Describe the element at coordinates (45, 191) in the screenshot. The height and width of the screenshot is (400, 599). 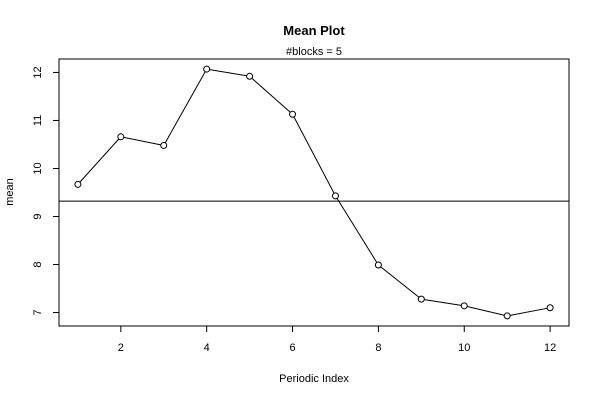
I see `y-axis: 7 8 9 10 11 12` at that location.